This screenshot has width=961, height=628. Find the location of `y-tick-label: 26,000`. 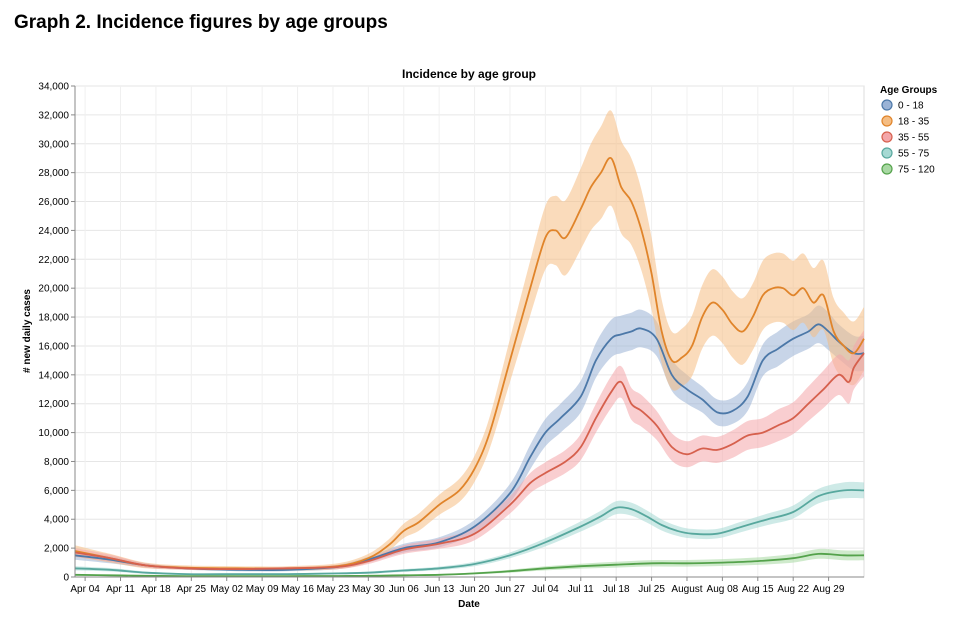

y-tick-label: 26,000 is located at coordinates (53, 202).